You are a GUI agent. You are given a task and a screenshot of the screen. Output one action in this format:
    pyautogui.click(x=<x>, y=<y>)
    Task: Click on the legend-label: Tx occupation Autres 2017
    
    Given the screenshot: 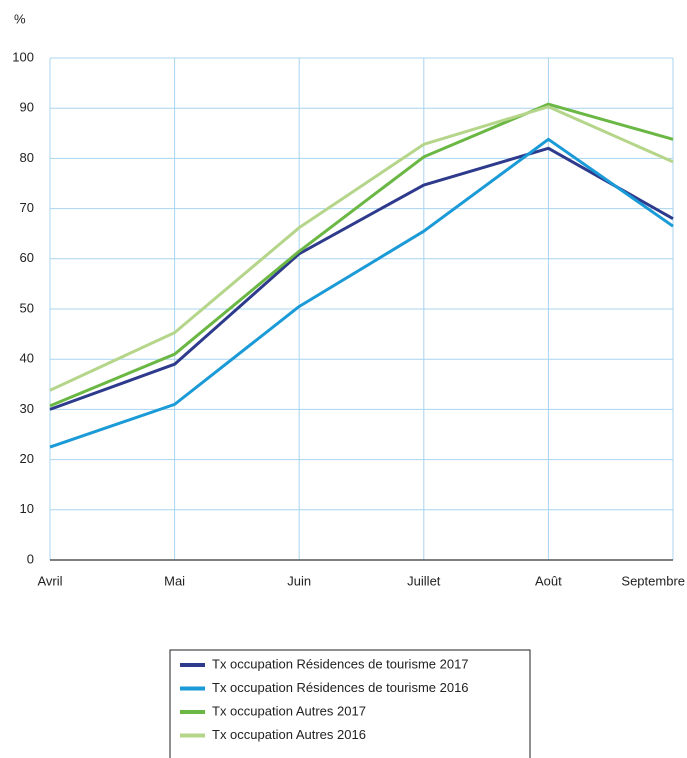 What is the action you would take?
    pyautogui.click(x=289, y=710)
    